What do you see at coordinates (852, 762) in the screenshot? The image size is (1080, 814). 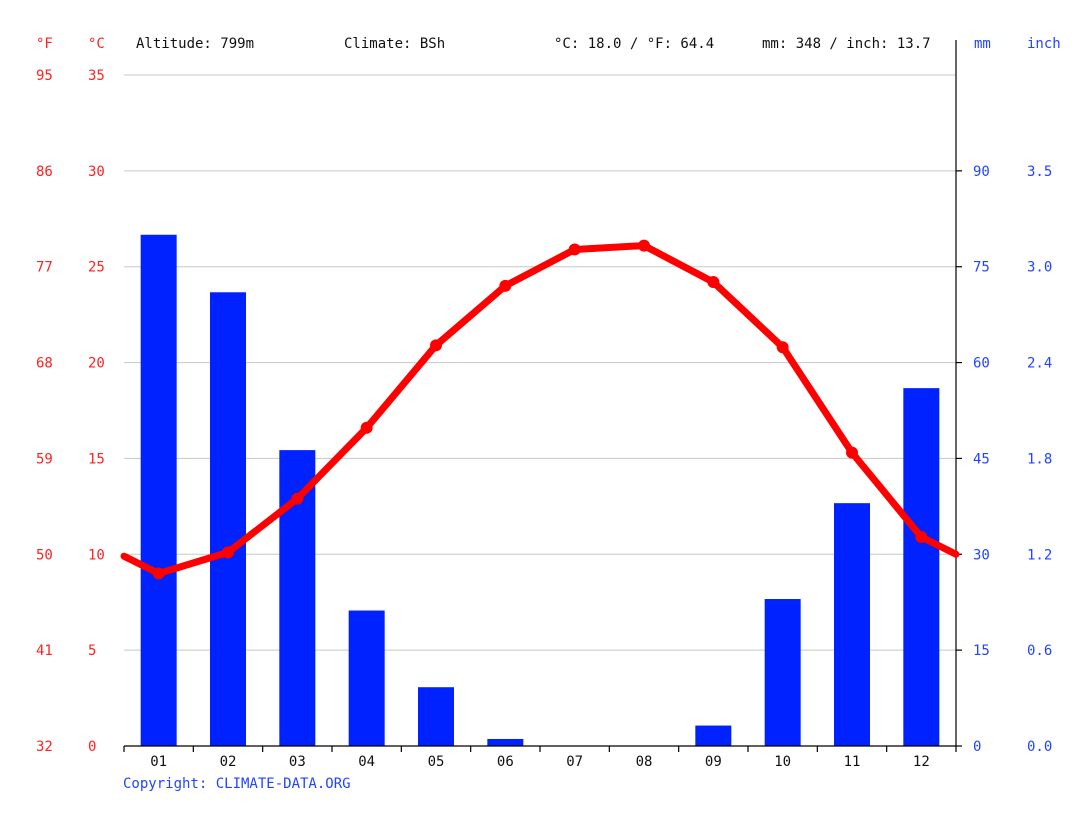 I see `month-tick-label: 11` at bounding box center [852, 762].